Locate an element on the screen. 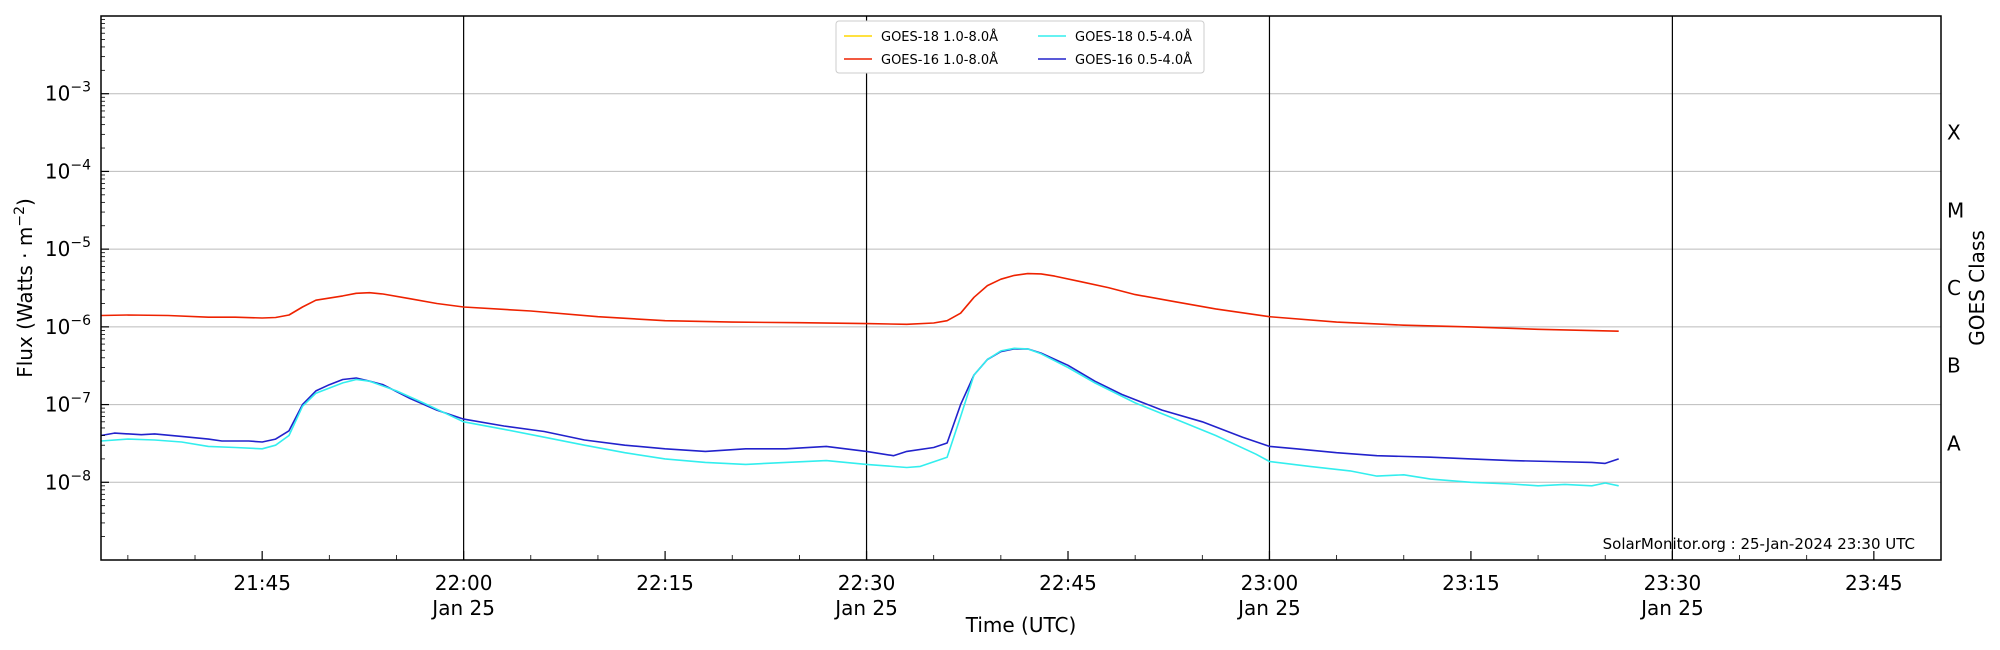 This screenshot has height=650, width=2000. y-tick-label-1: 10⁻⁷ is located at coordinates (68, 404).